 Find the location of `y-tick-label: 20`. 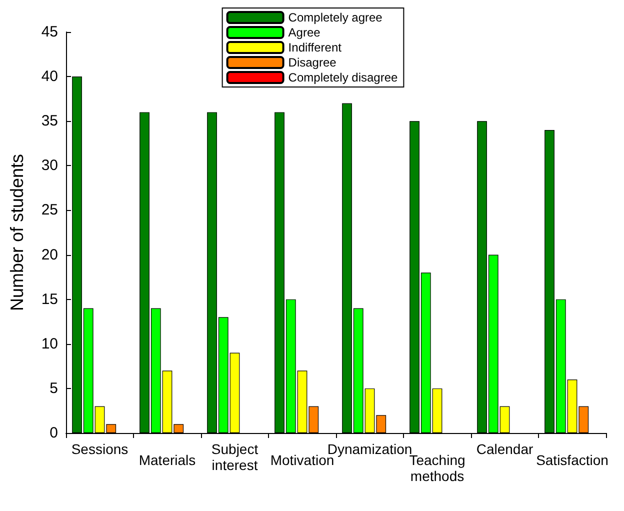

y-tick-label: 20 is located at coordinates (49, 255).